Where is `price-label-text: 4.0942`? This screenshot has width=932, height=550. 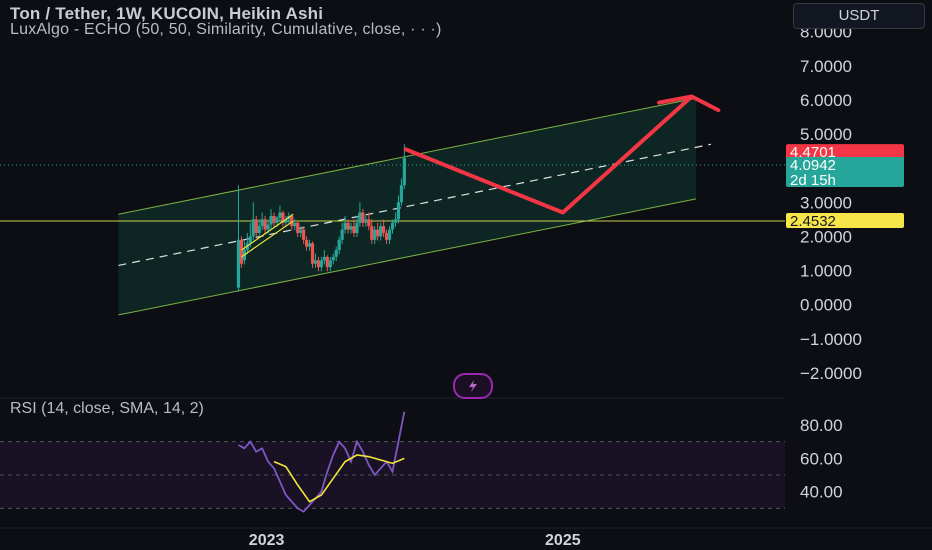
price-label-text: 4.0942 is located at coordinates (813, 165).